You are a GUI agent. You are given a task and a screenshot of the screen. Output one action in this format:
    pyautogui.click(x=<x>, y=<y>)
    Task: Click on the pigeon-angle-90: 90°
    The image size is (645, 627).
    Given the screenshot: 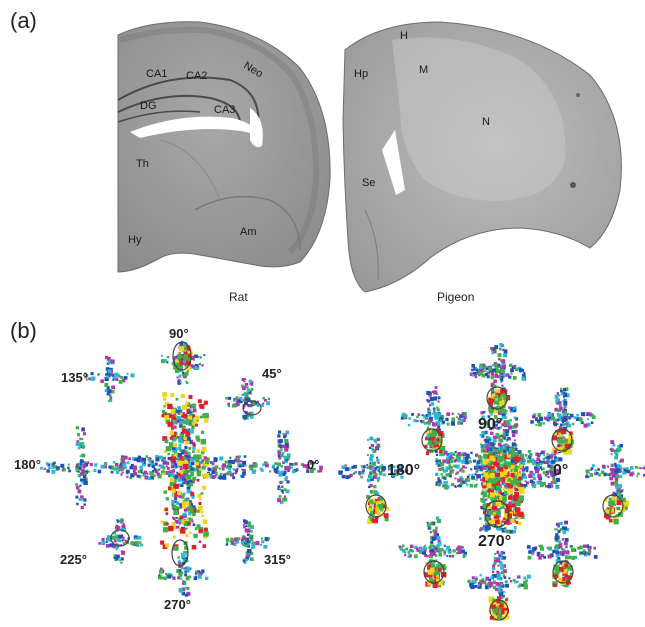 What is the action you would take?
    pyautogui.click(x=490, y=424)
    